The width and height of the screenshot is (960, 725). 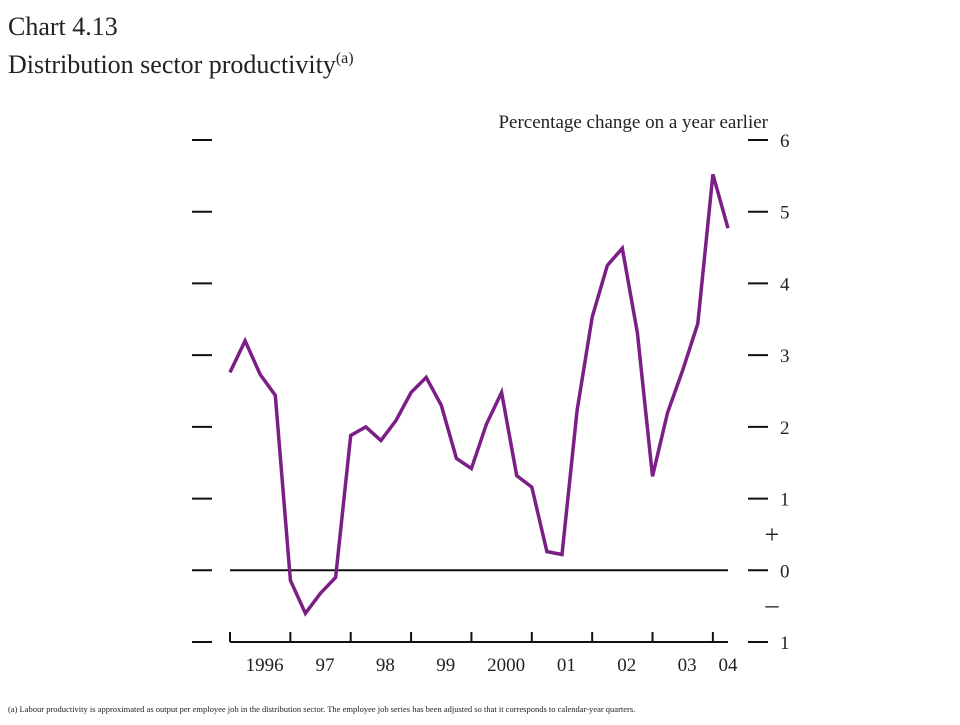 I want to click on chart-subtitle: Distribution sector productivity(a), so click(x=181, y=64).